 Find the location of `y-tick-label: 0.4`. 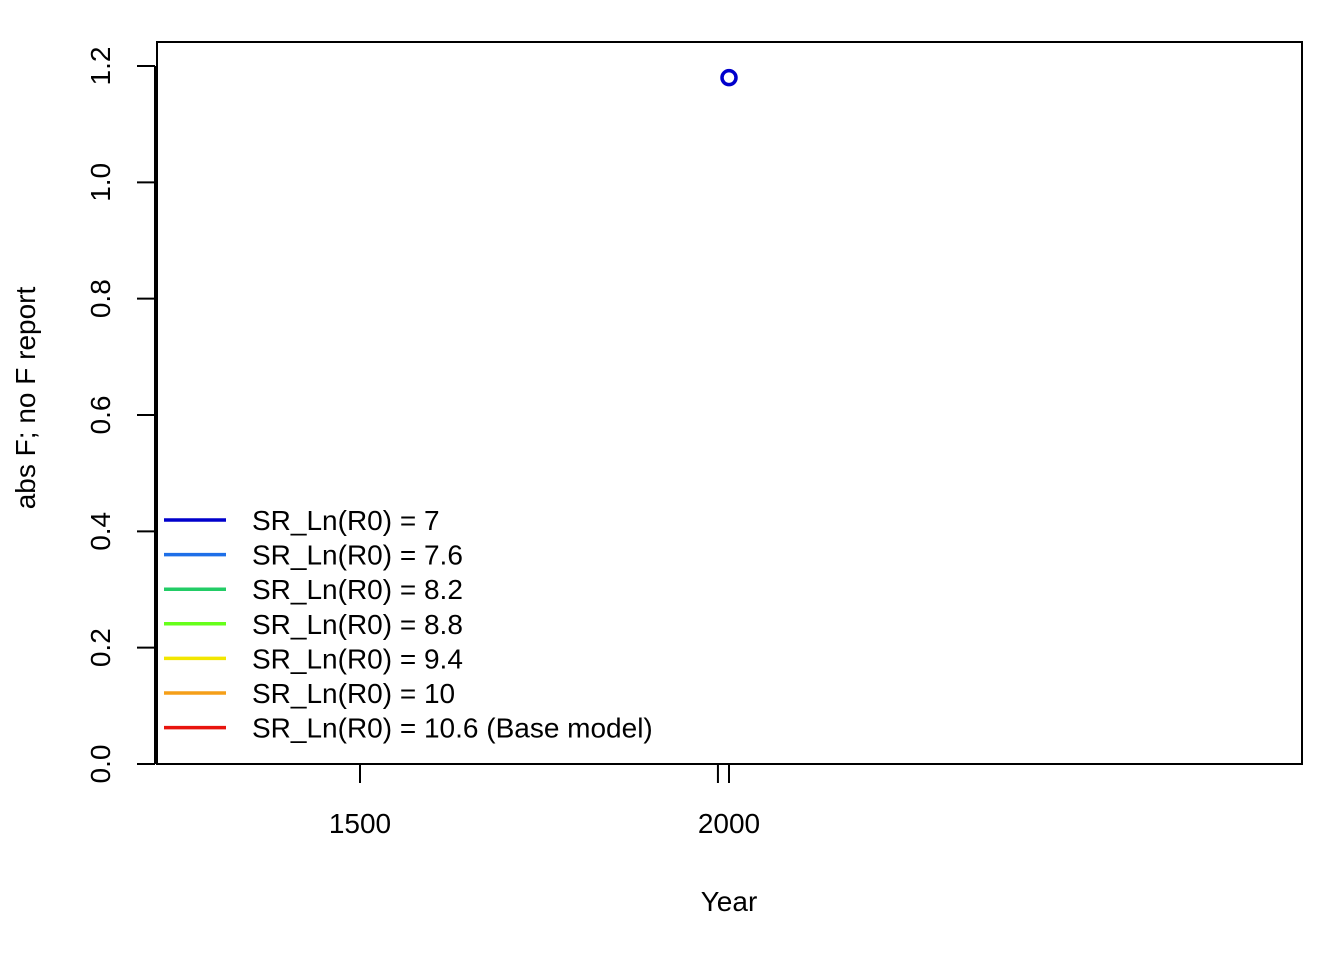

y-tick-label: 0.4 is located at coordinates (100, 531).